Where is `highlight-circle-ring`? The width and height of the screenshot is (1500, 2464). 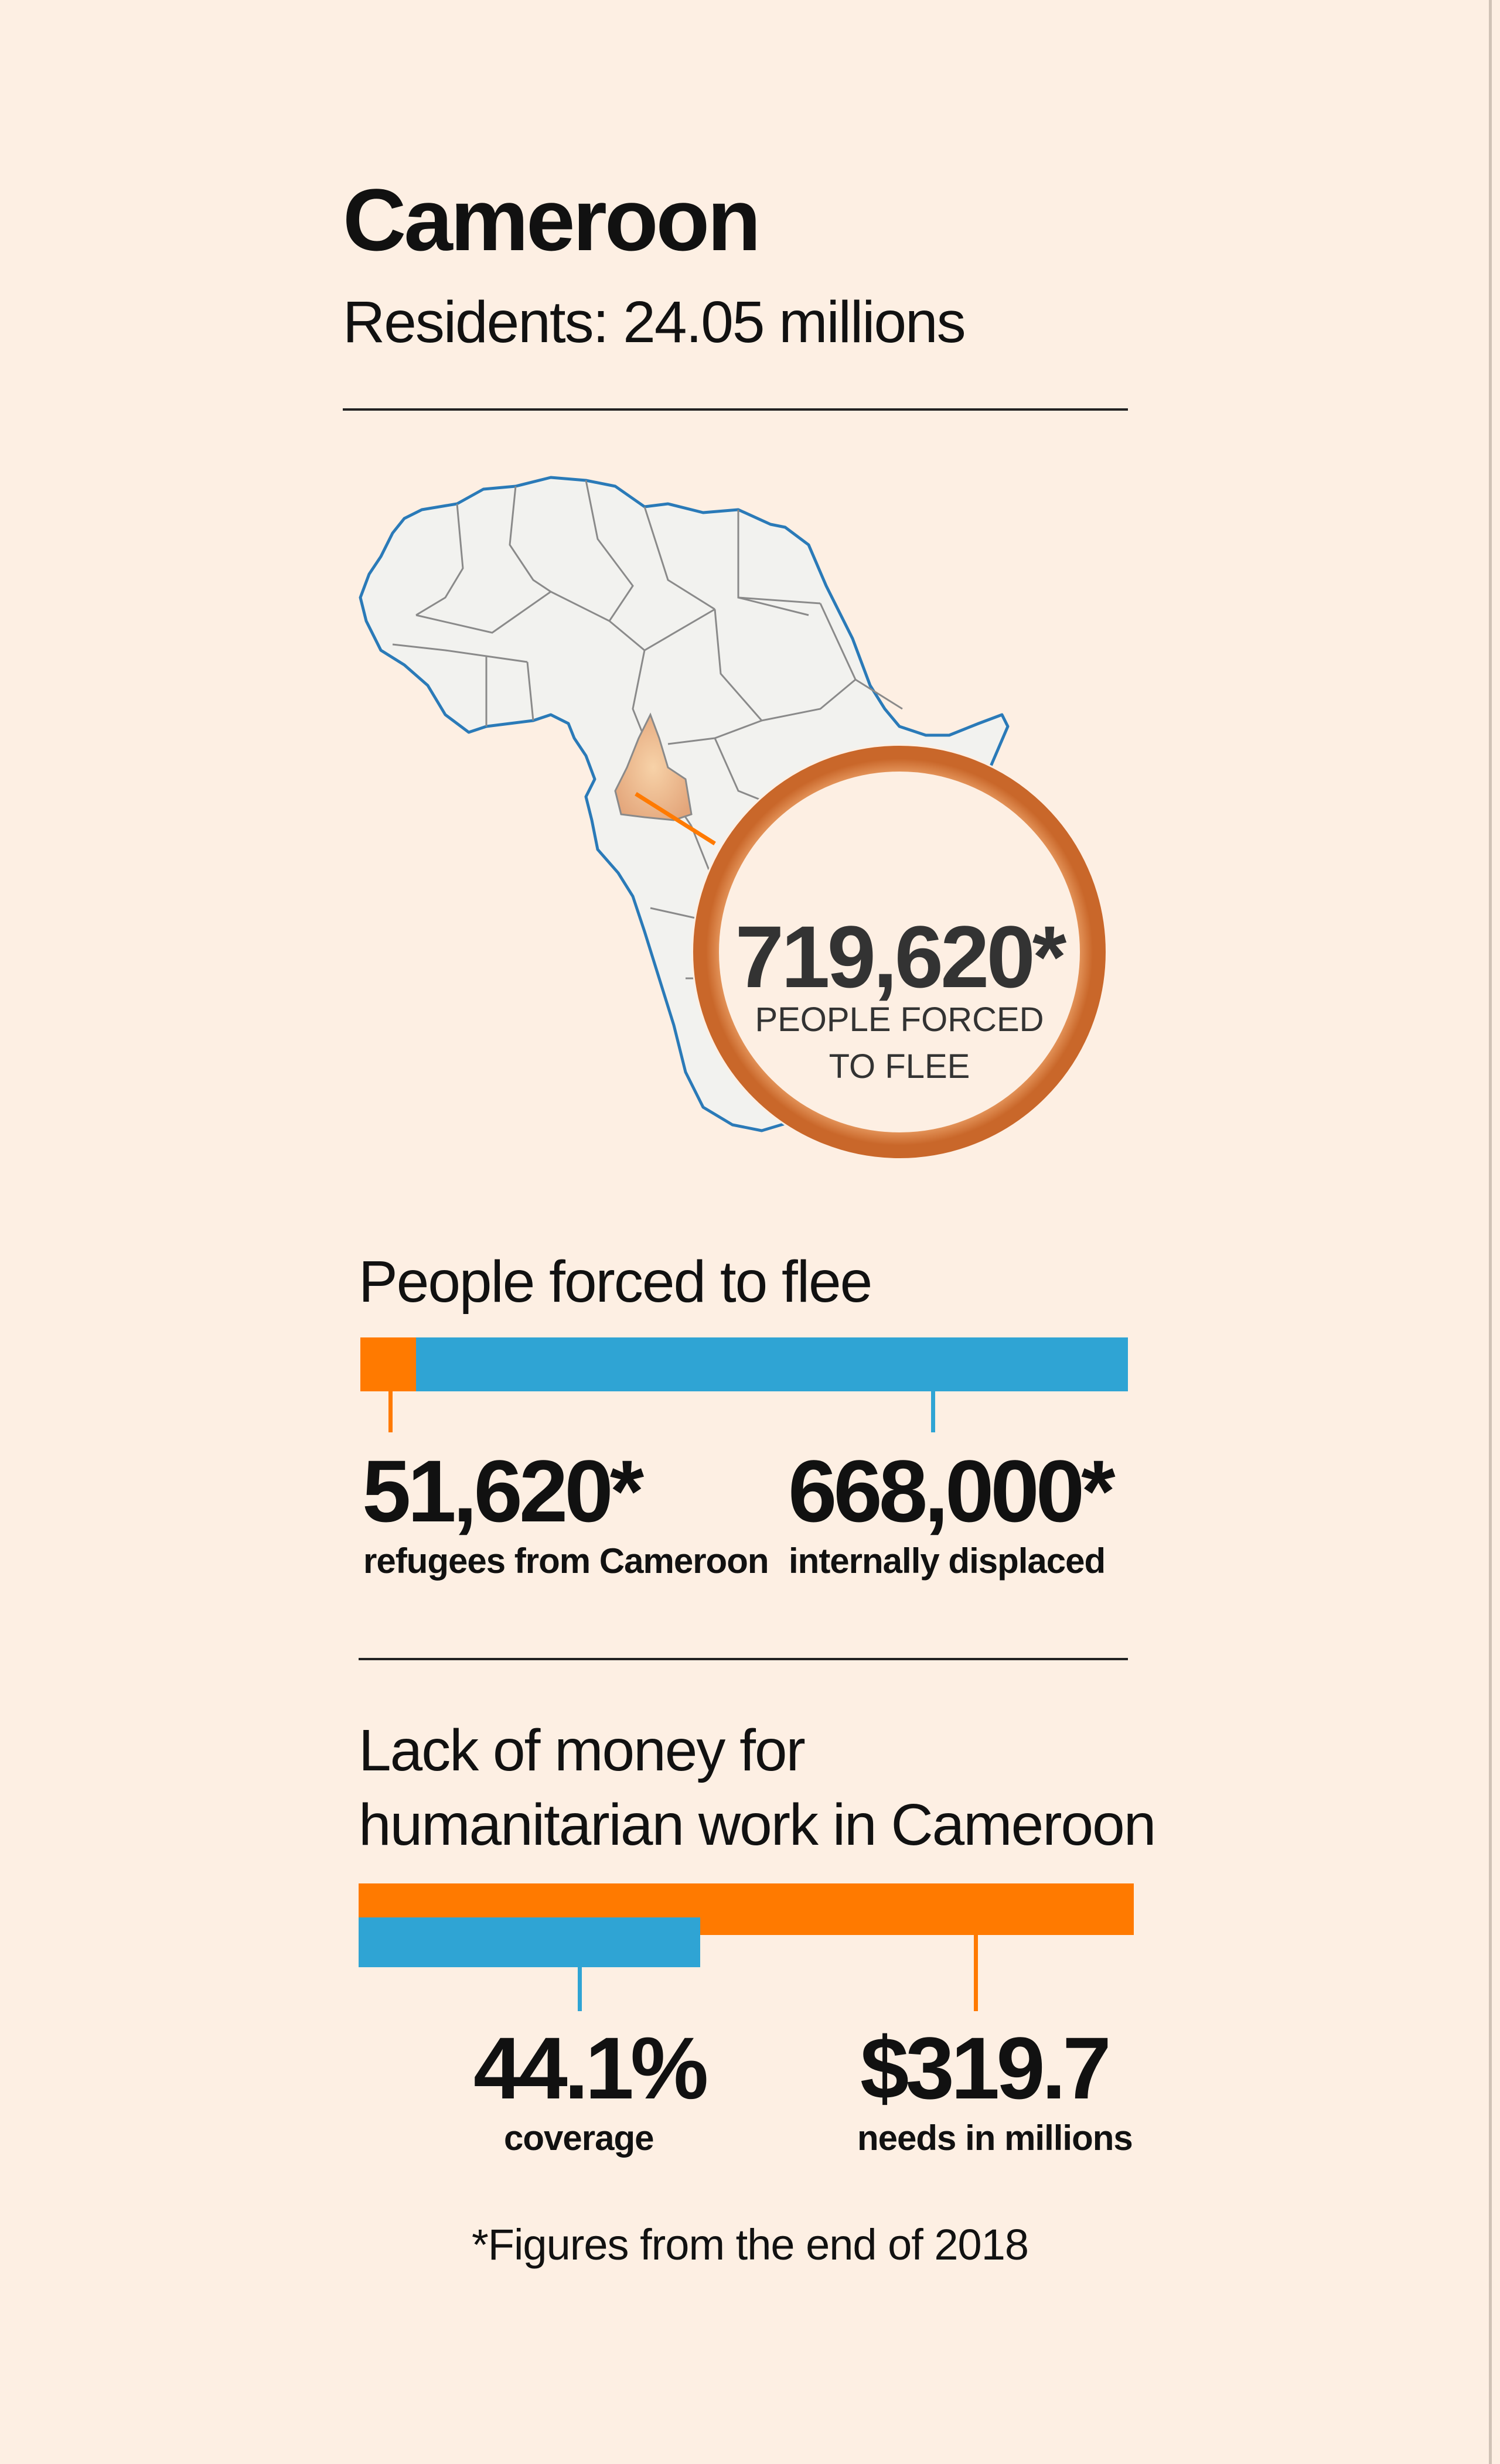 highlight-circle-ring is located at coordinates (899, 952).